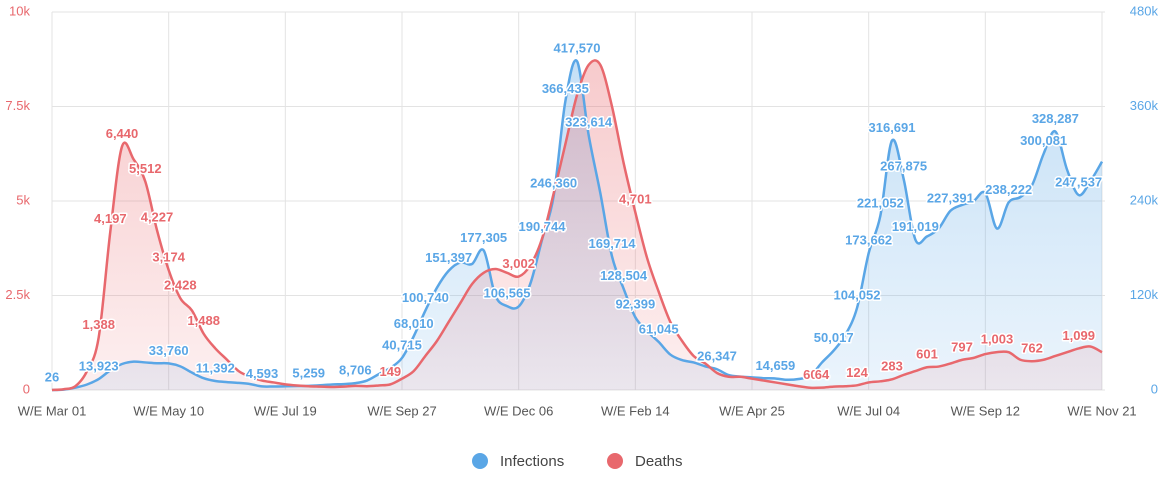 This screenshot has height=480, width=1162. What do you see at coordinates (308, 372) in the screenshot?
I see `data-label: 5,259` at bounding box center [308, 372].